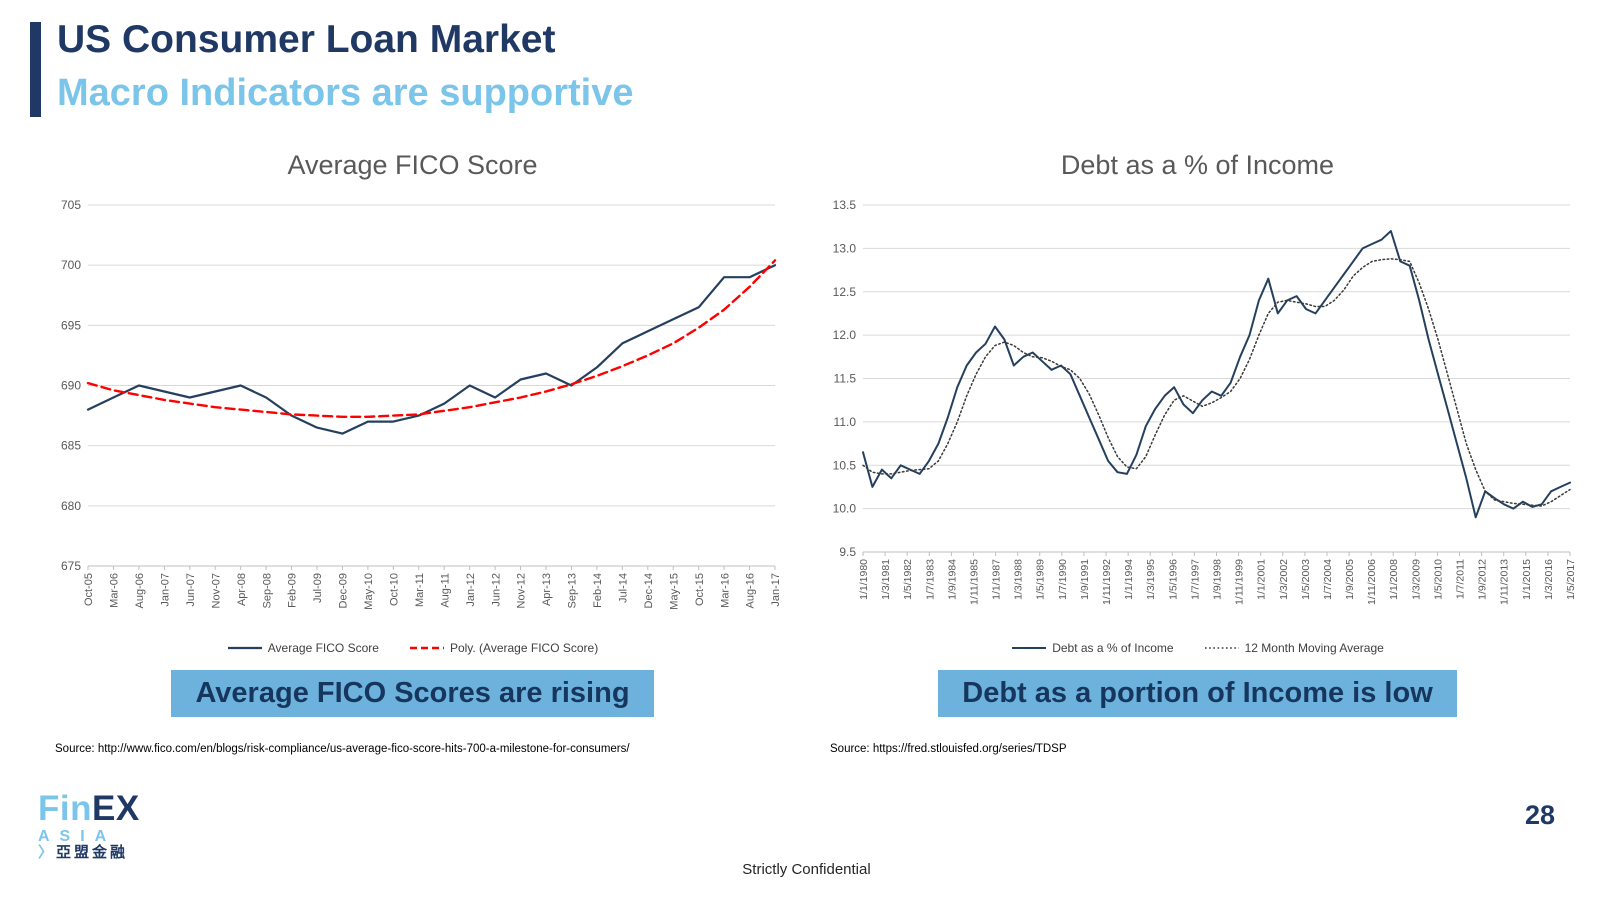 The image size is (1613, 907). What do you see at coordinates (445, 590) in the screenshot?
I see `x-tick-label: Aug-11` at bounding box center [445, 590].